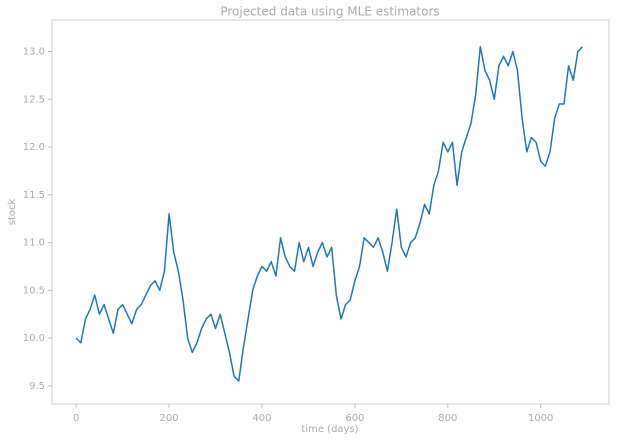 Image resolution: width=619 pixels, height=441 pixels. What do you see at coordinates (34, 195) in the screenshot?
I see `y-tick-label: 11.5` at bounding box center [34, 195].